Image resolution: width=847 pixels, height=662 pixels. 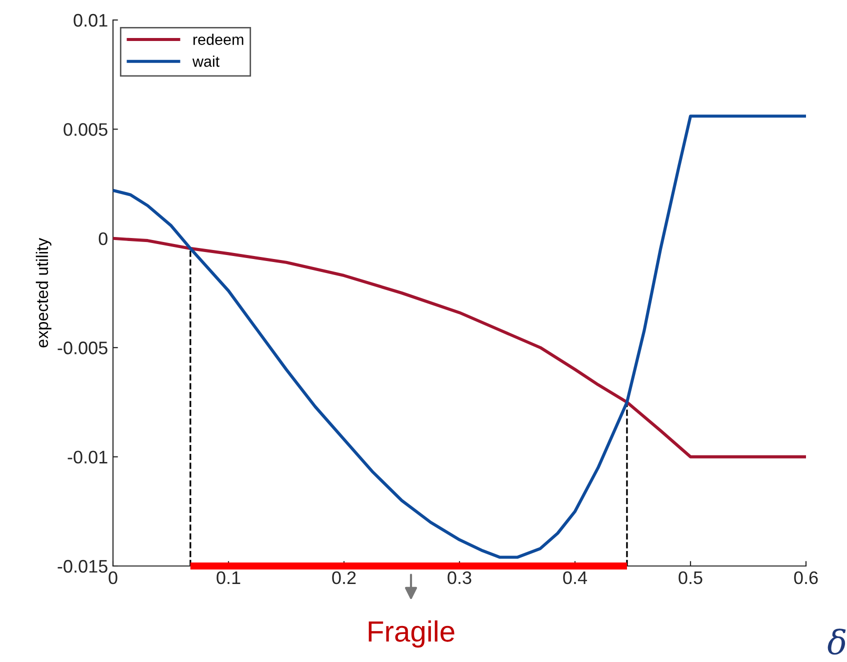 What do you see at coordinates (218, 39) in the screenshot?
I see `legend-label: redeem` at bounding box center [218, 39].